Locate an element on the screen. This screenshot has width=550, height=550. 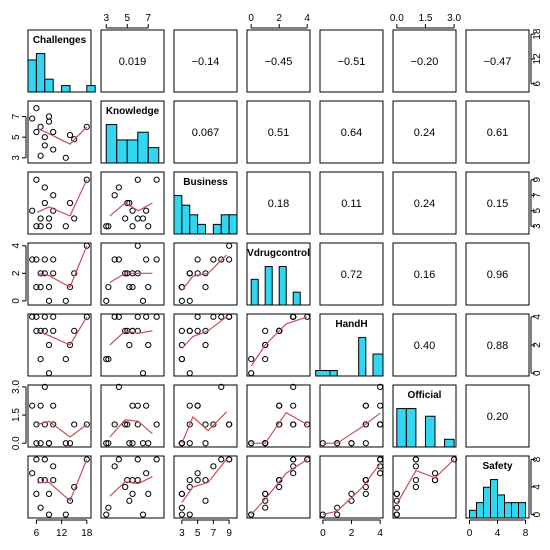
smoother-line-official-vs-handh is located at coordinates (351, 428).